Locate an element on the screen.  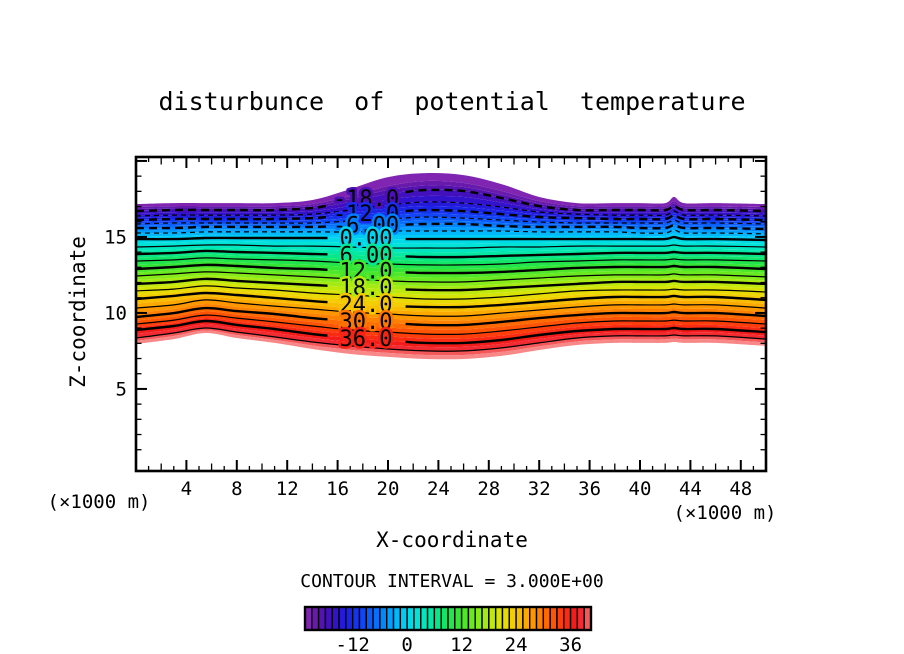
x-tick-label: 32 is located at coordinates (539, 489).